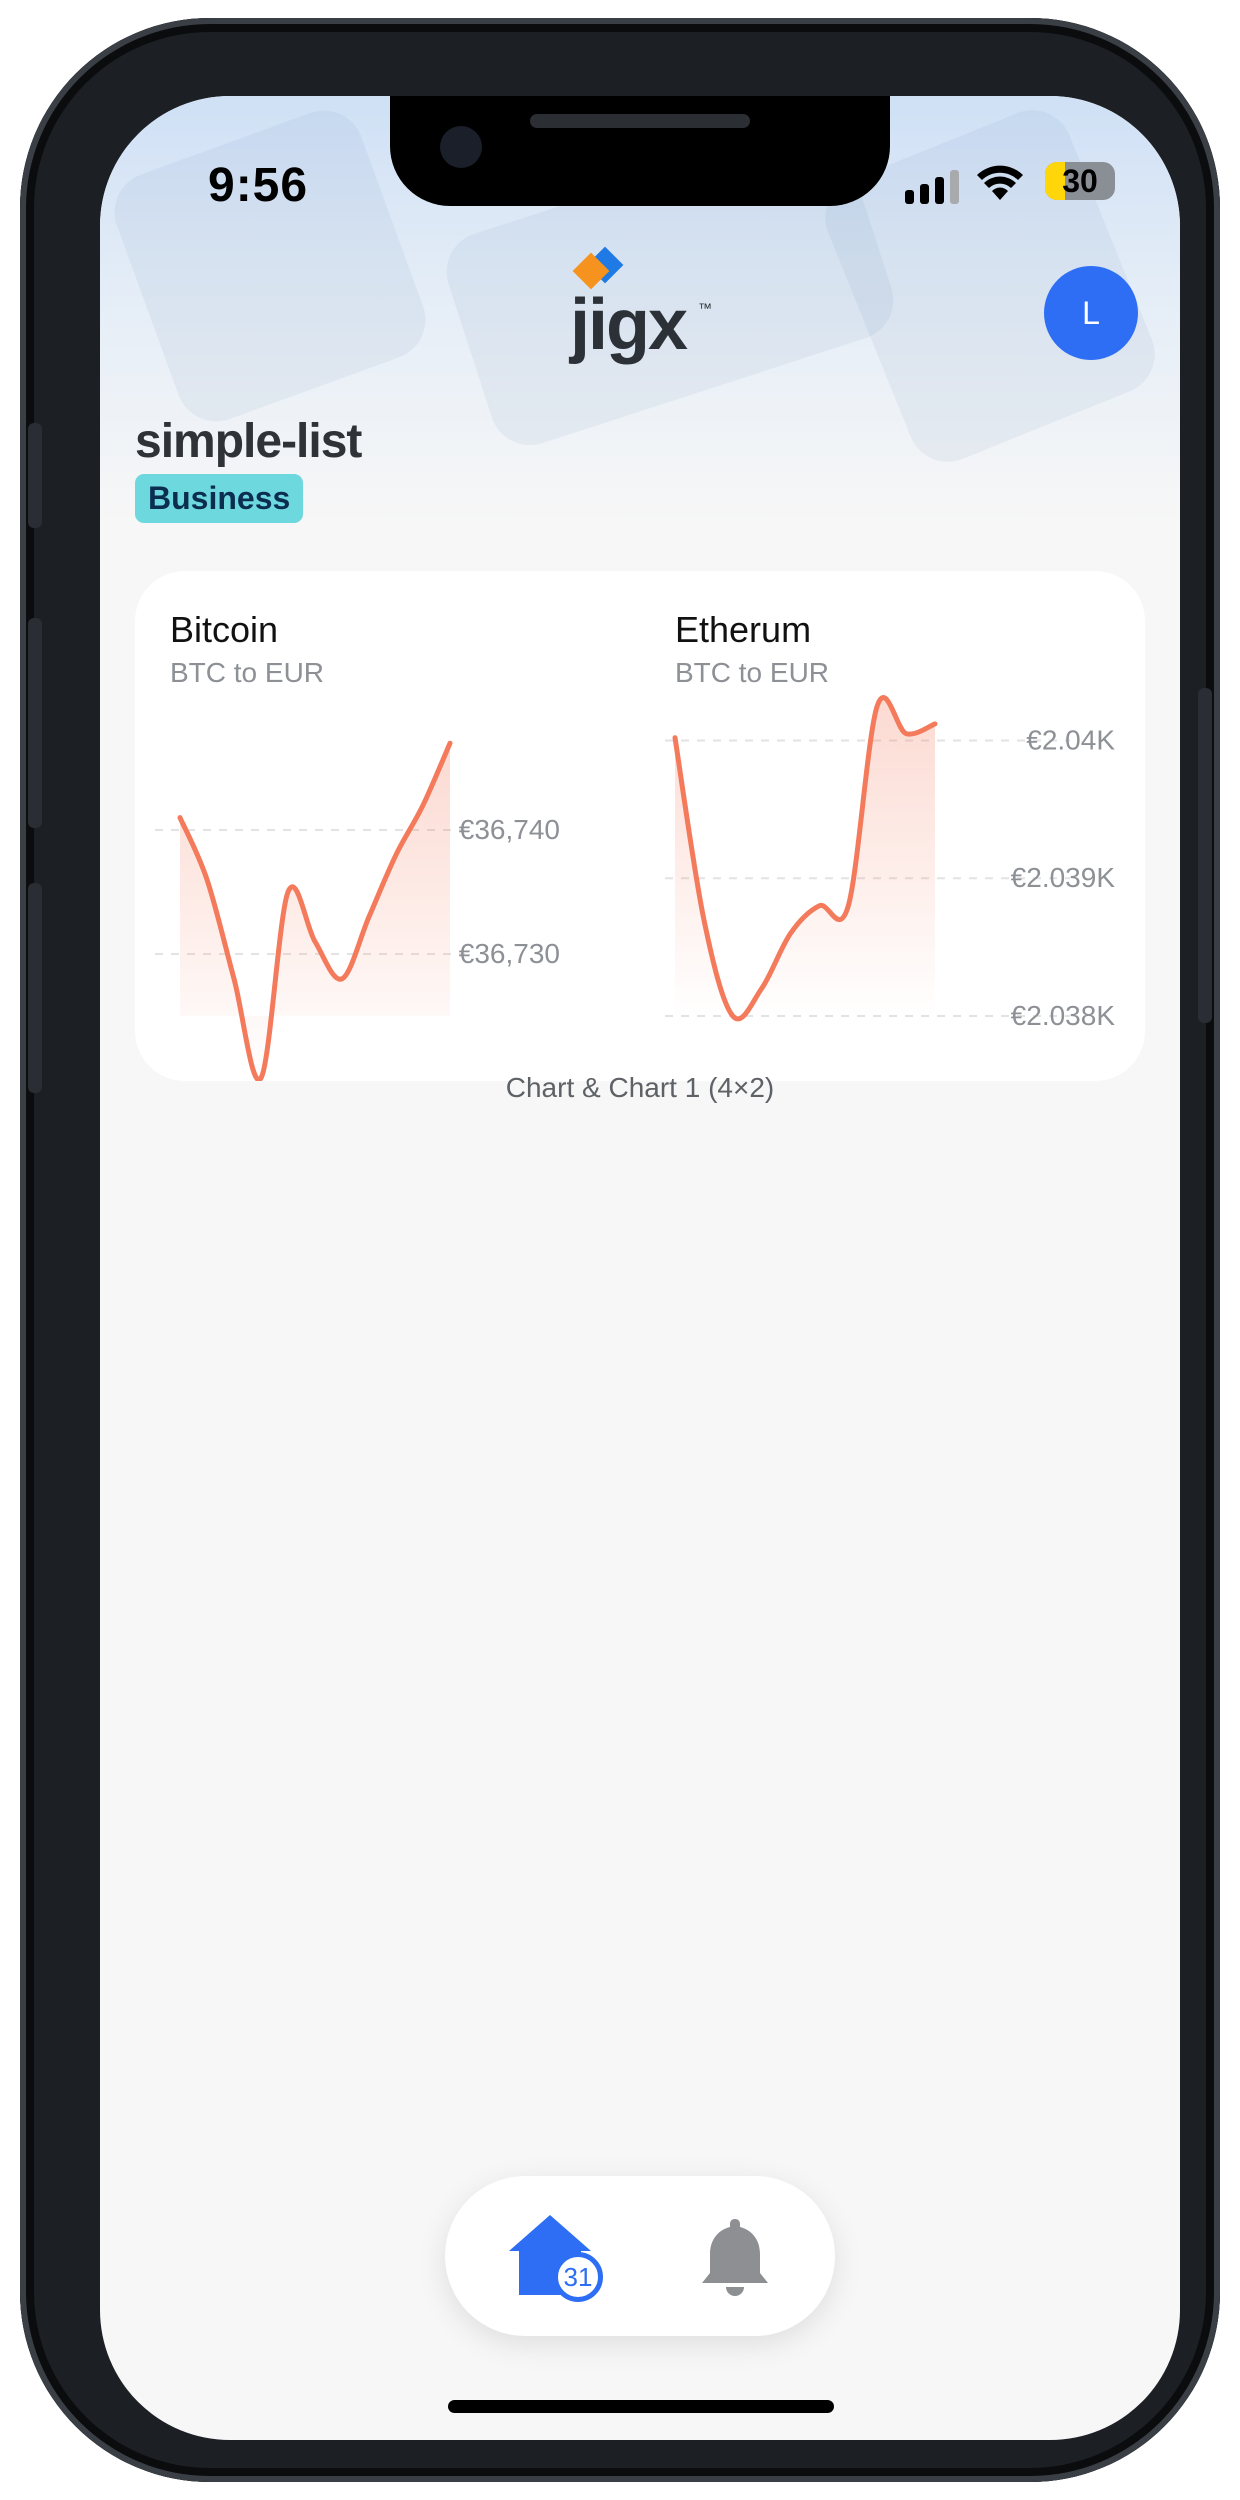 The width and height of the screenshot is (1240, 2500). What do you see at coordinates (248, 441) in the screenshot?
I see `page-title: simple-list` at bounding box center [248, 441].